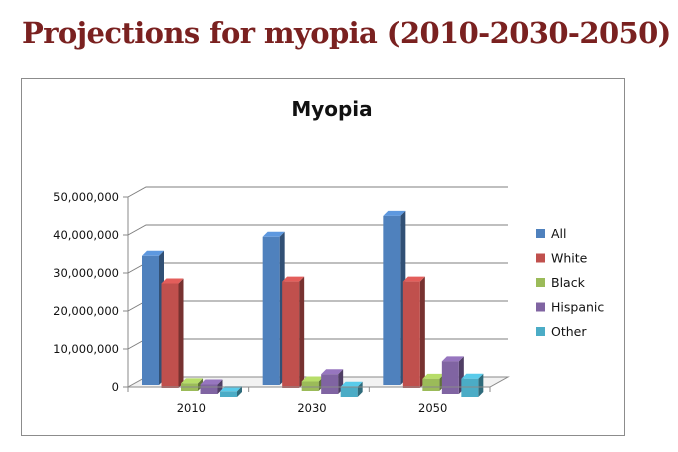  I want to click on bar-all-2050, so click(394, 297).